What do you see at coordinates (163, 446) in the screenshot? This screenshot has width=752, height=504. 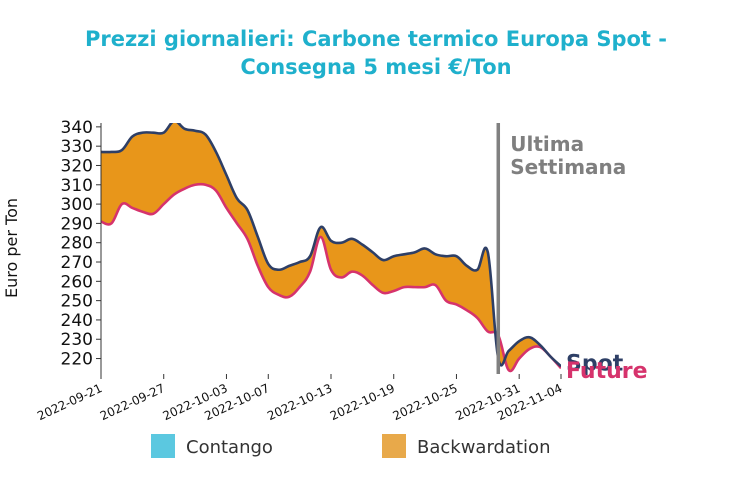 I see `legend-swatch-contango` at bounding box center [163, 446].